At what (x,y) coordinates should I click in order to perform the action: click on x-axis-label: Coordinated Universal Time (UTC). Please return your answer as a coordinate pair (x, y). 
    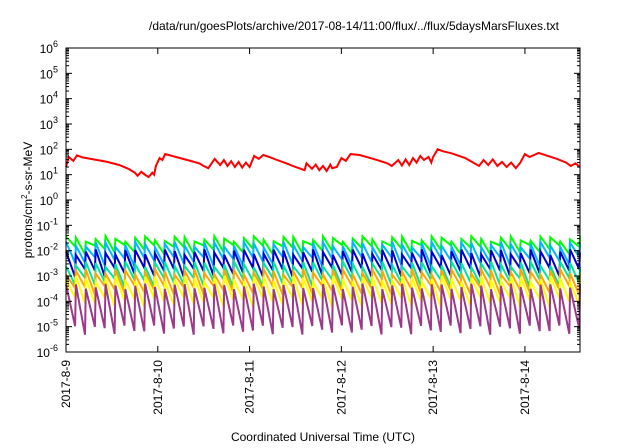
    Looking at the image, I should click on (323, 437).